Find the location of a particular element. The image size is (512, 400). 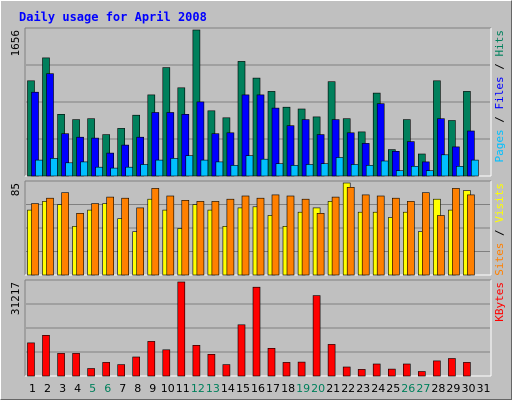

x-tick-label: 1 is located at coordinates (32, 388).